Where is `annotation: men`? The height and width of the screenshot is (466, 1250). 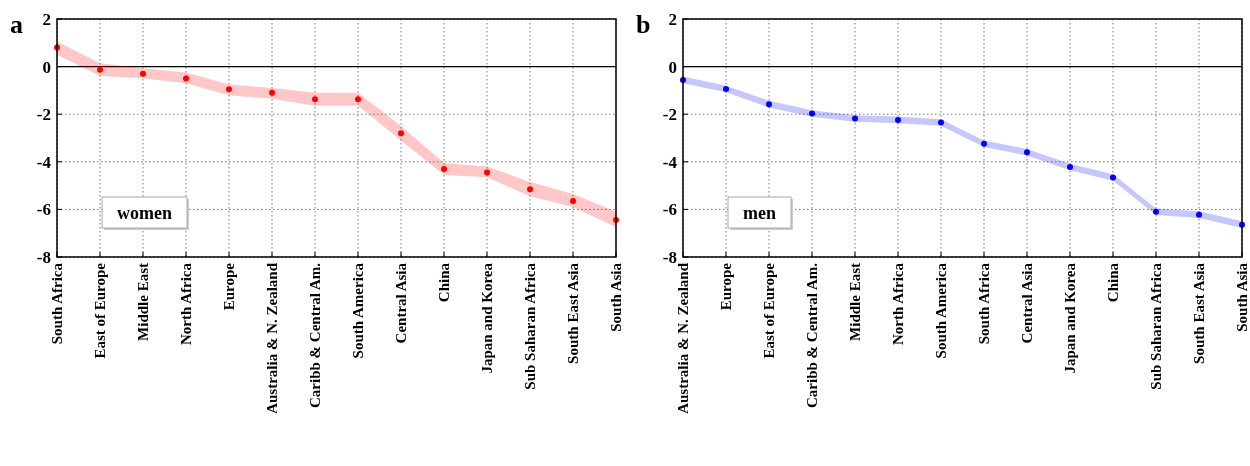 annotation: men is located at coordinates (759, 213).